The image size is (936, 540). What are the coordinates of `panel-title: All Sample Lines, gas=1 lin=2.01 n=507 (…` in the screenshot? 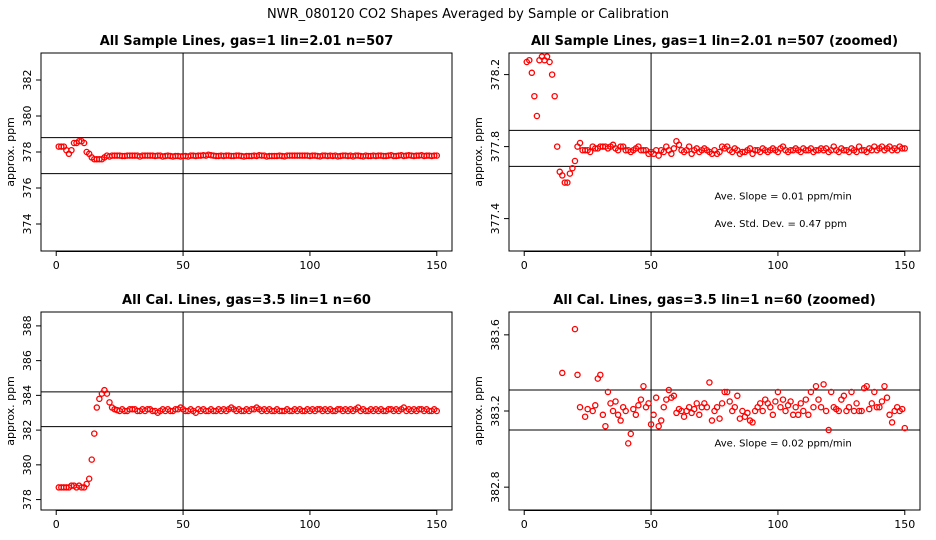 It's located at (714, 41).